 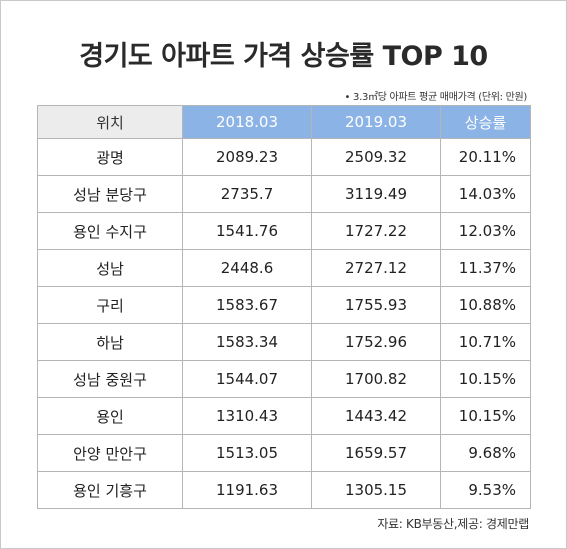 What do you see at coordinates (485, 268) in the screenshot?
I see `cell-rate: 11.37%` at bounding box center [485, 268].